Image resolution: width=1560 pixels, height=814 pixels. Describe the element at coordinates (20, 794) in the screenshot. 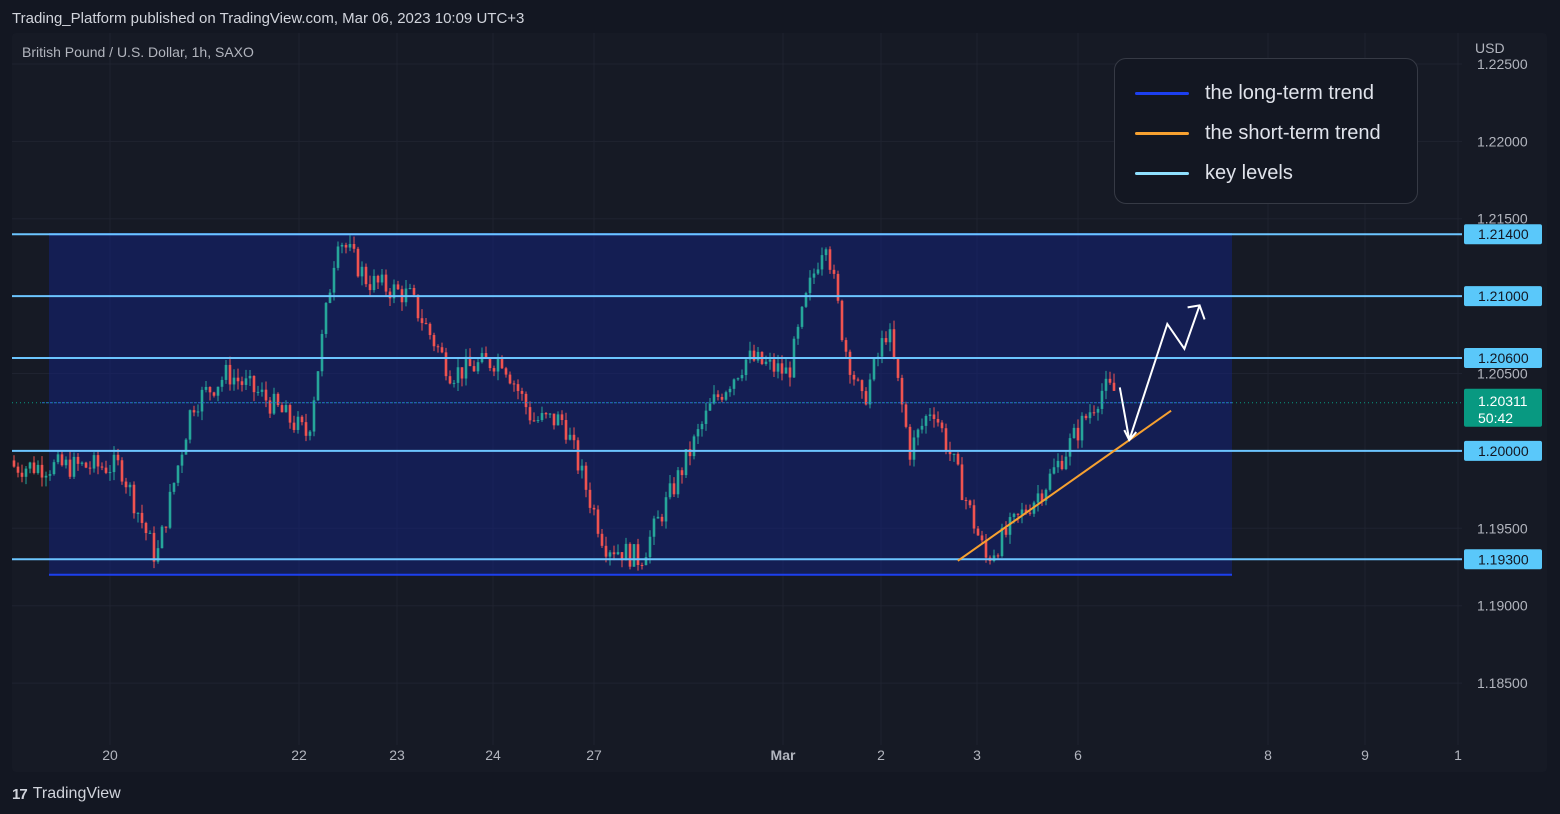

I see `tradingview-logo-icon: 17` at that location.